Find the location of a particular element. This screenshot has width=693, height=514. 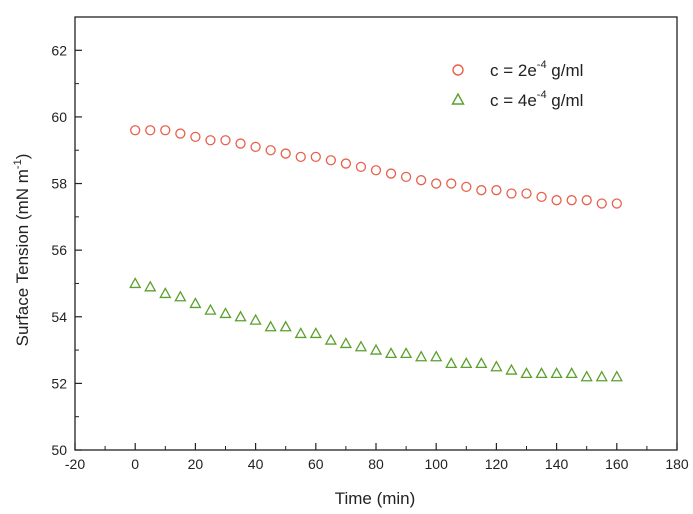

x-tick-label: 20 is located at coordinates (196, 464).